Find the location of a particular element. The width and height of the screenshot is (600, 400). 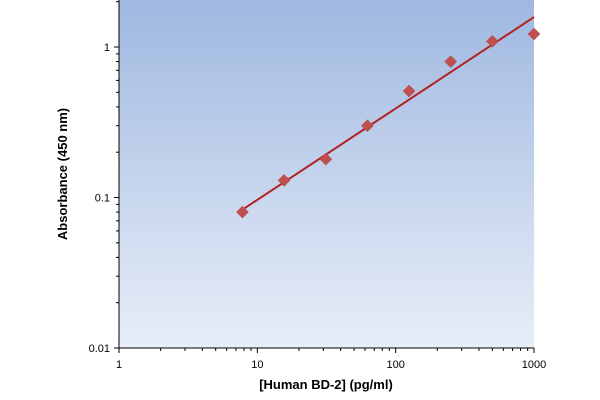

x-tick-label: 100 is located at coordinates (395, 365).